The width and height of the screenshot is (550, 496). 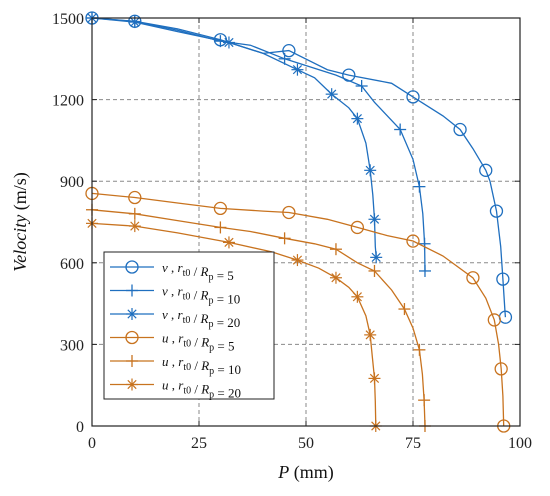 What do you see at coordinates (201, 295) in the screenshot?
I see `legend-label: v , rt0 / Rp = 10` at bounding box center [201, 295].